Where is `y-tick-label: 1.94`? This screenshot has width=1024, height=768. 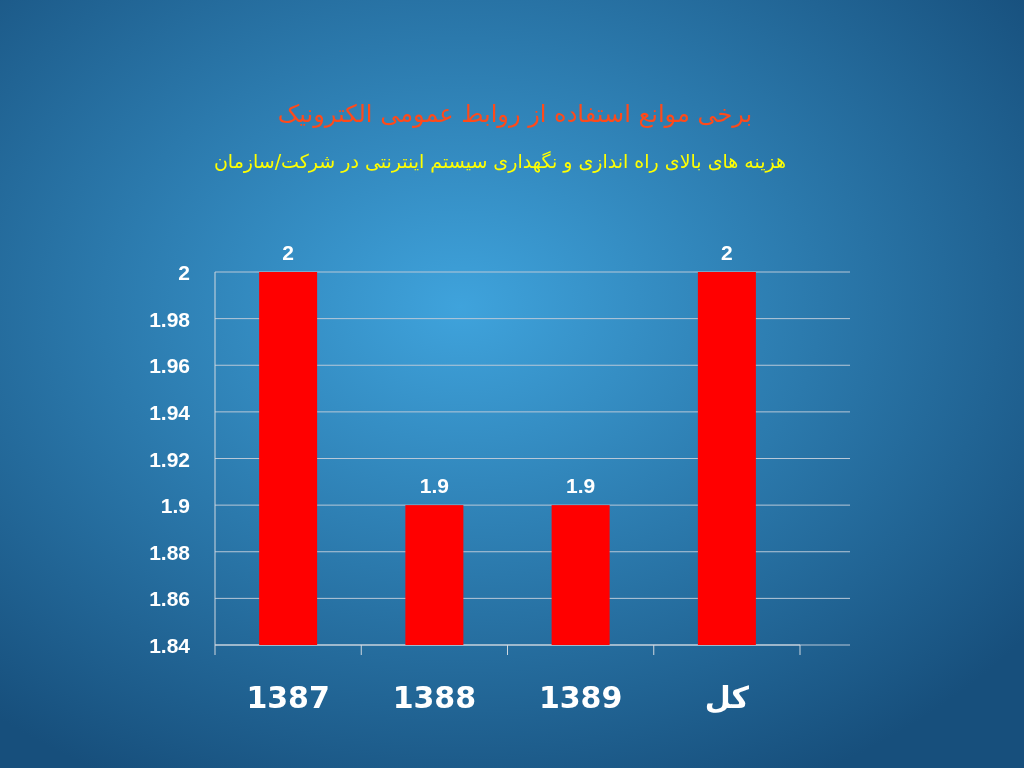 y-tick-label: 1.94 is located at coordinates (170, 412).